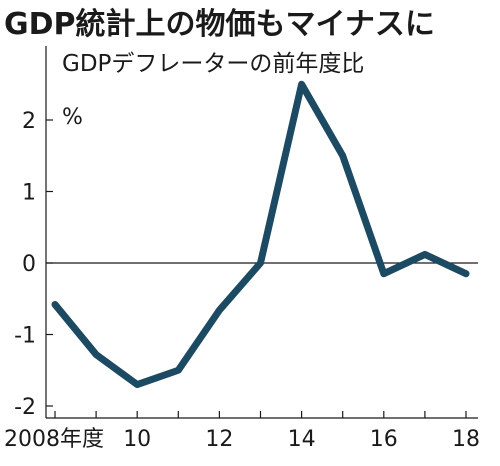  Describe the element at coordinates (302, 439) in the screenshot. I see `x-tick-label: 14` at that location.